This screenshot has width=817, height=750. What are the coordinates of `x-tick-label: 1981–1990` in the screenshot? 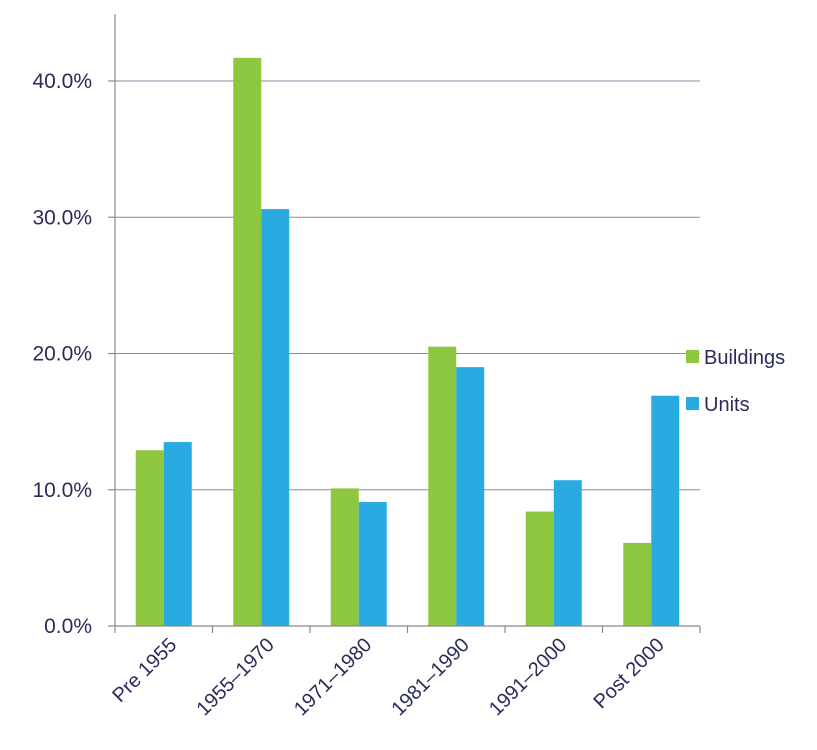 It's located at (430, 677).